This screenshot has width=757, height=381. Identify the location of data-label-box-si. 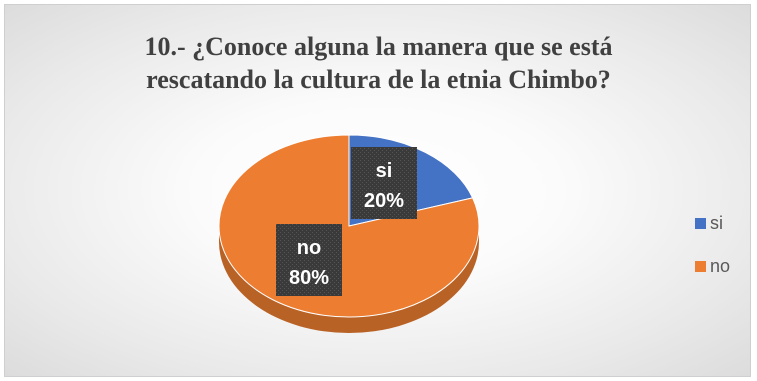
(384, 183).